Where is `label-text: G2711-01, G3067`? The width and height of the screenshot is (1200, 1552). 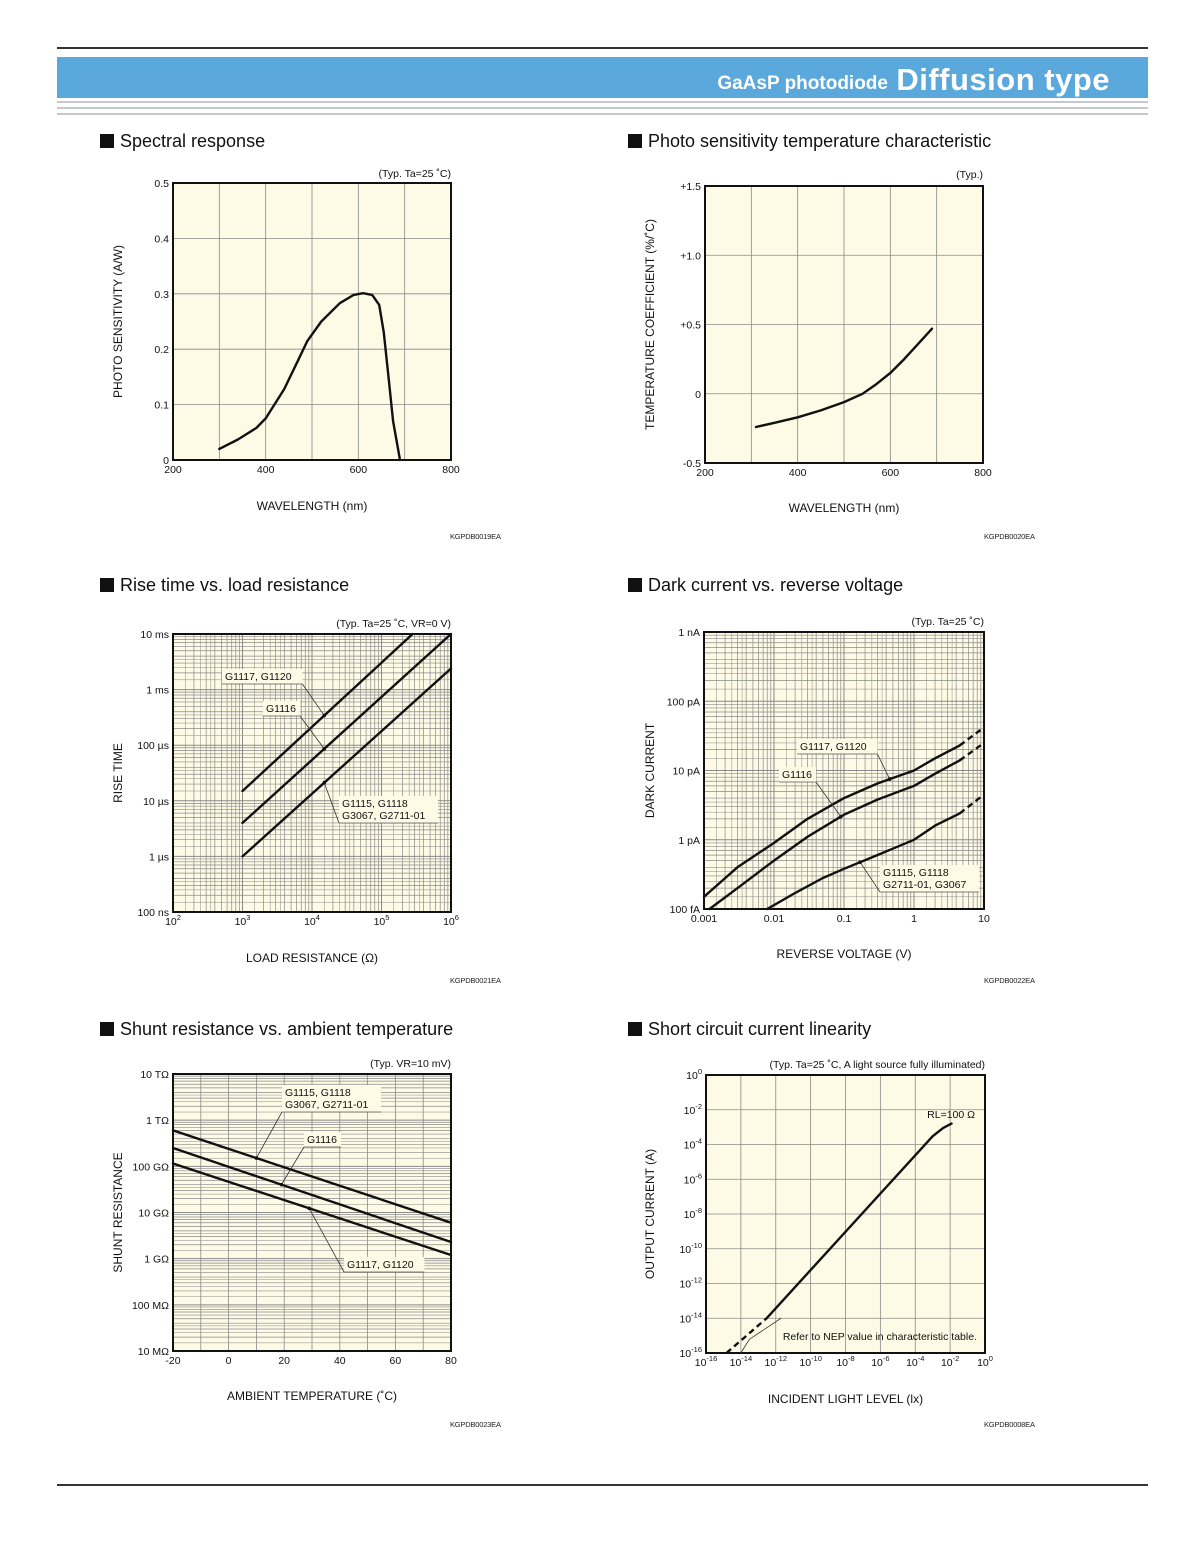
label-text: G2711-01, G3067 is located at coordinates (924, 885).